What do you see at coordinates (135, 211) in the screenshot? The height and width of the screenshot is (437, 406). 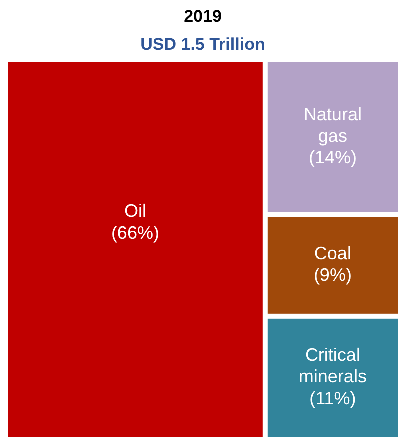 I see `category-label: Oil` at bounding box center [135, 211].